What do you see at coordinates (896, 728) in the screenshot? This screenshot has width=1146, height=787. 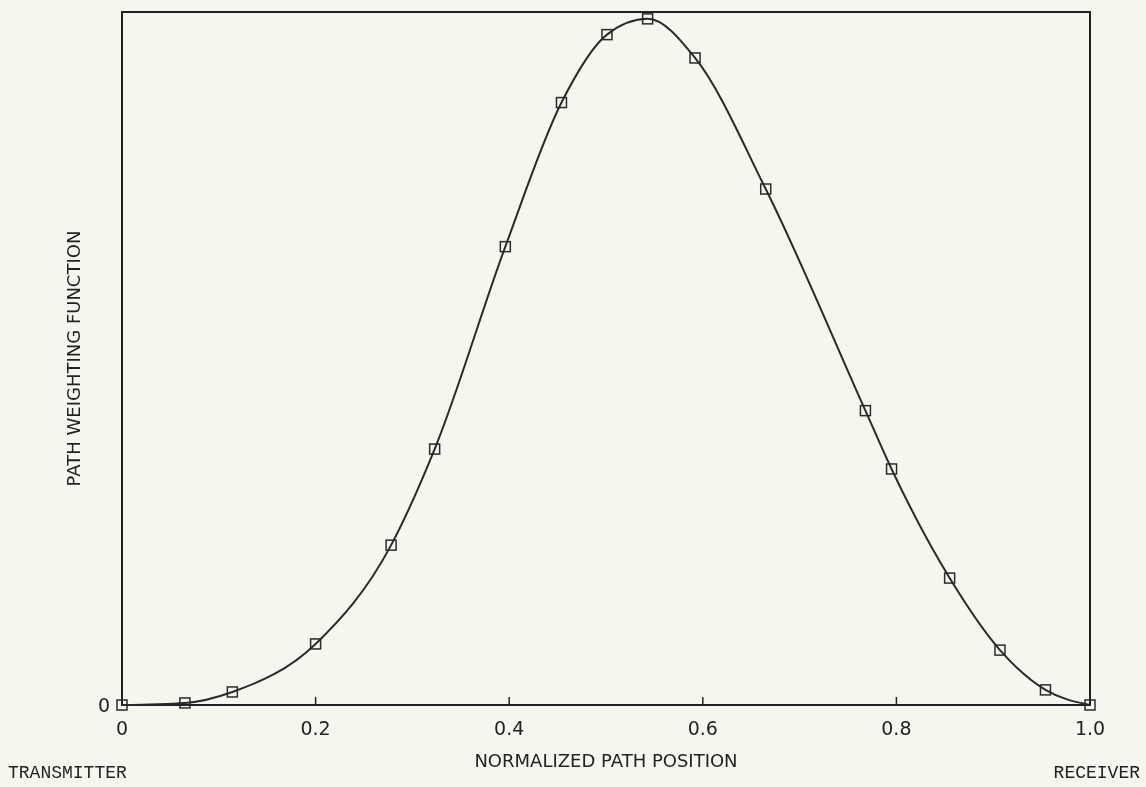 I see `x-tick-label: 0.8` at bounding box center [896, 728].